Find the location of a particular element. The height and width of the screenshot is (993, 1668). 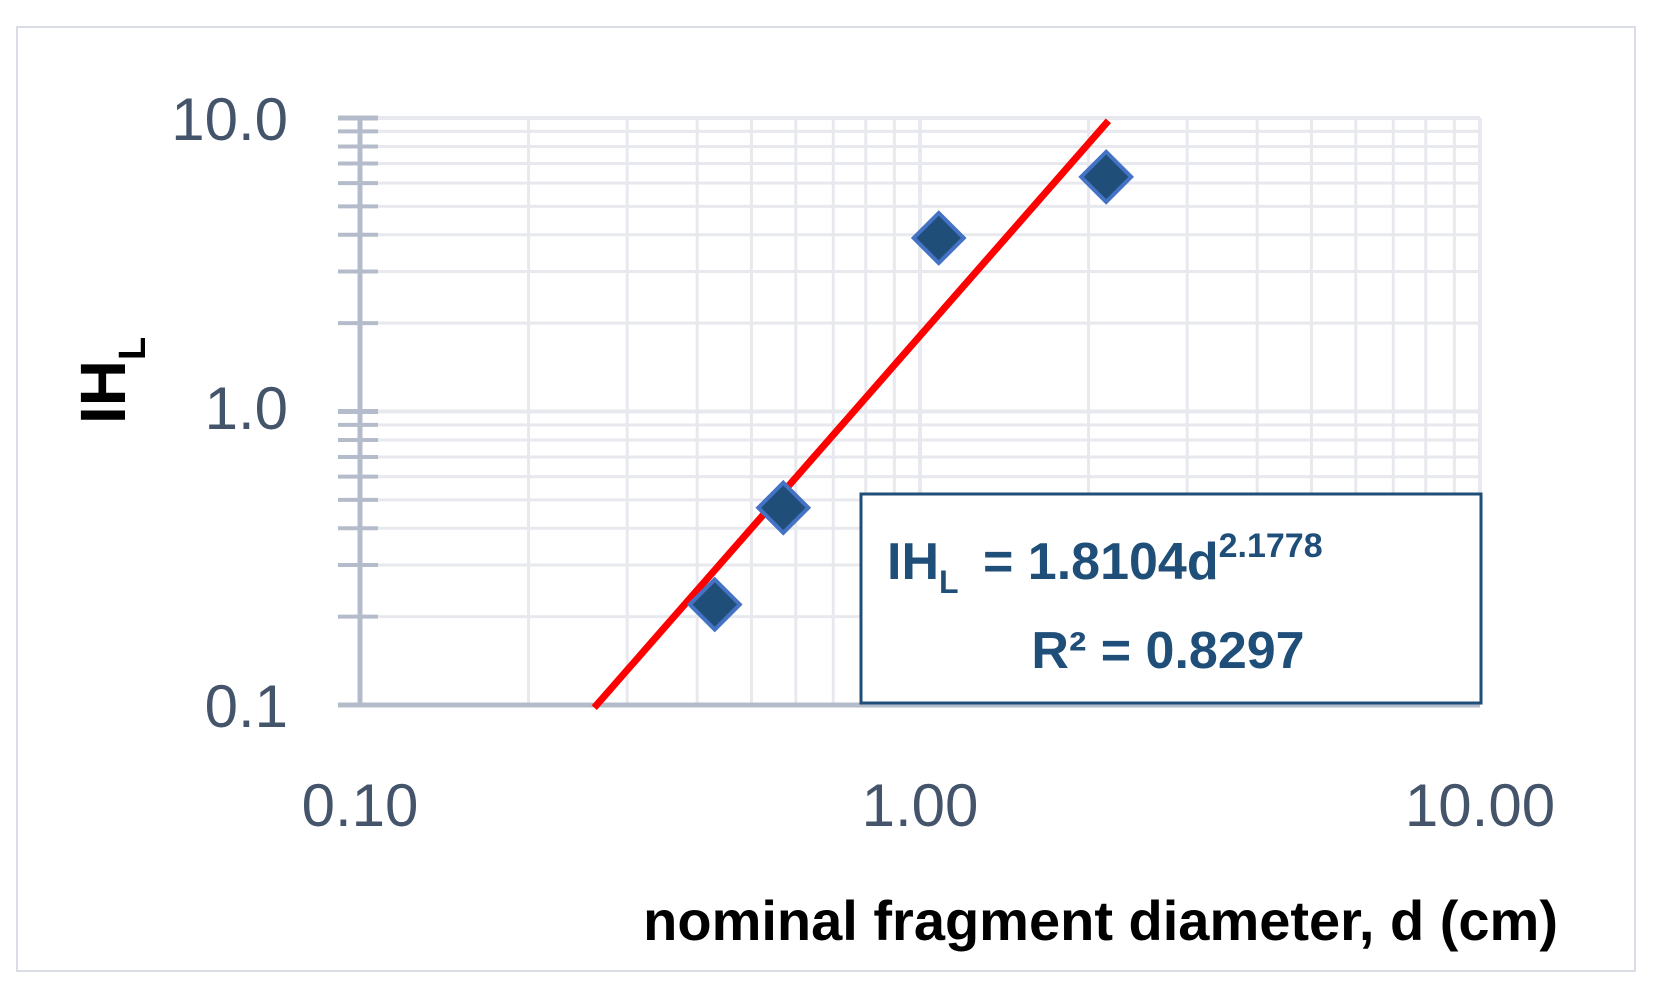

r-squared-text: R² = 0.8297 is located at coordinates (1167, 651).